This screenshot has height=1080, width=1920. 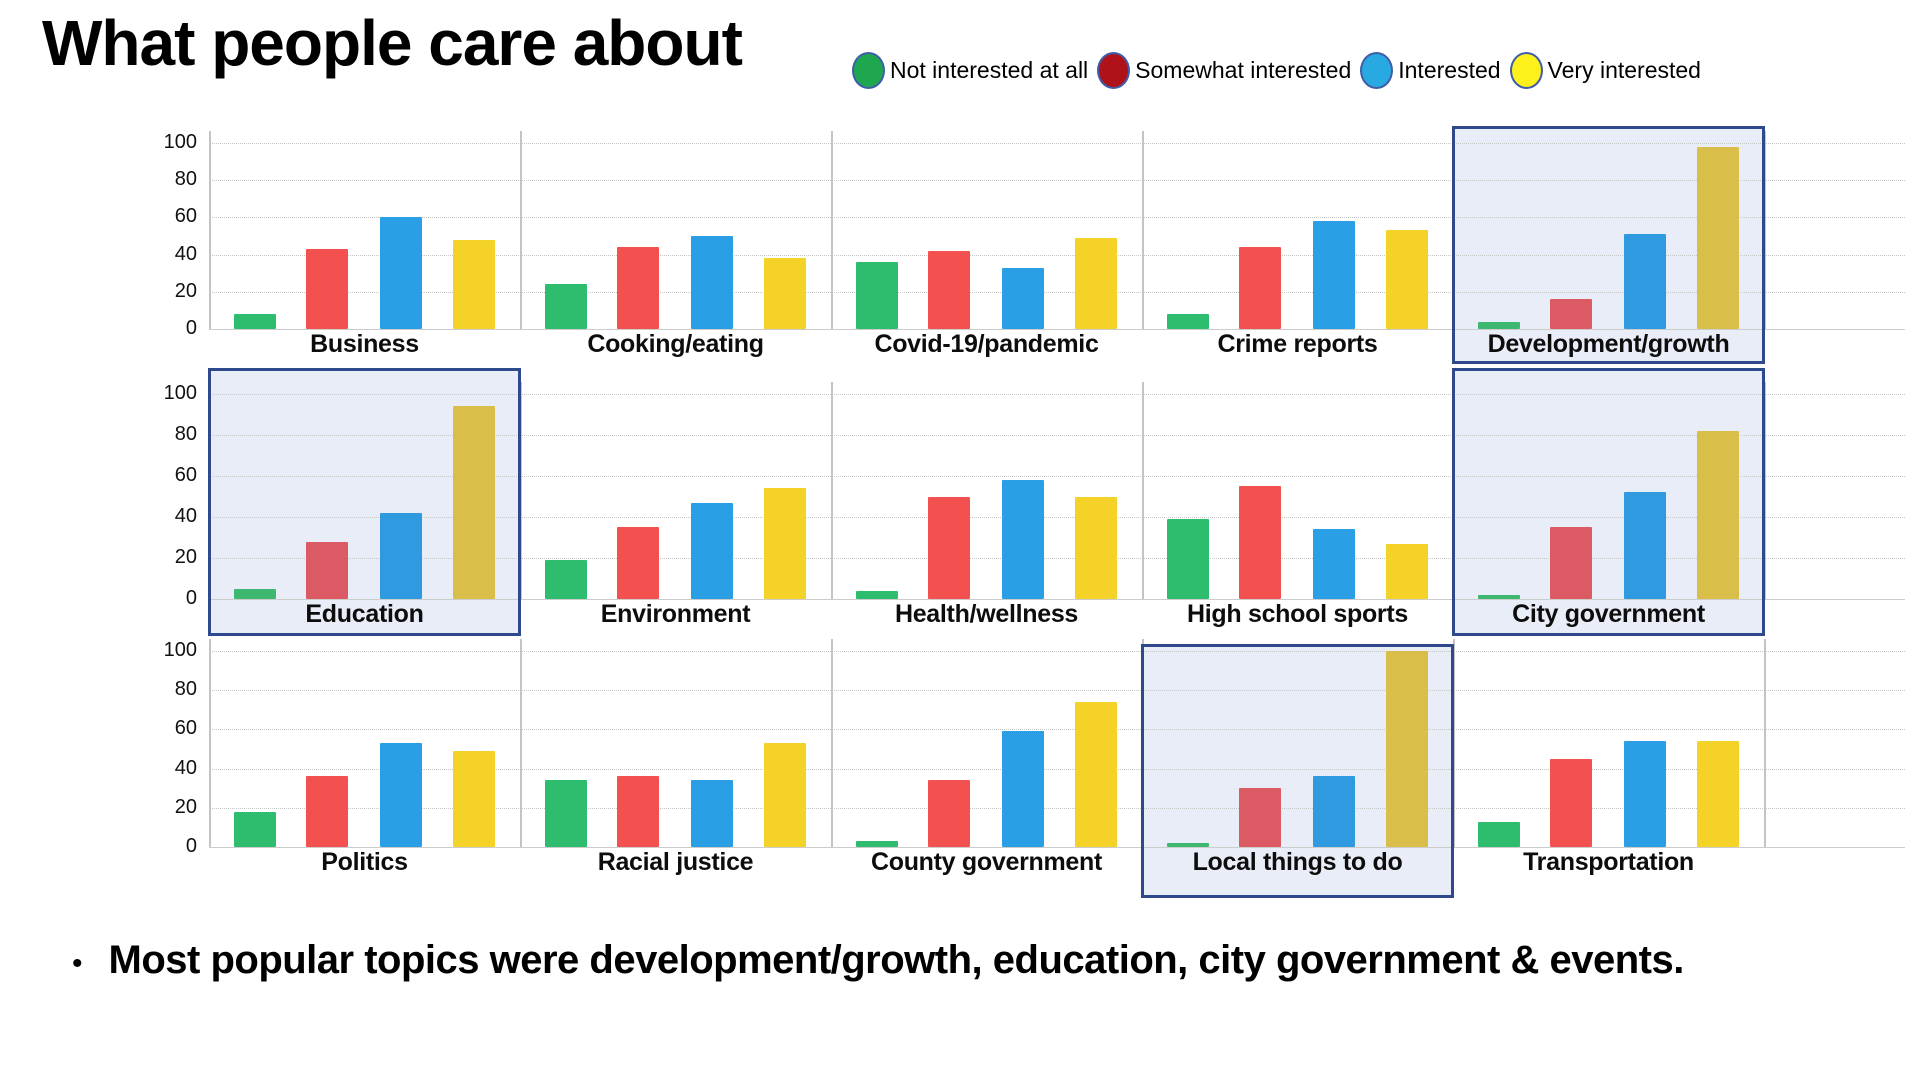 What do you see at coordinates (191, 328) in the screenshot?
I see `y-tick-label-0: 0` at bounding box center [191, 328].